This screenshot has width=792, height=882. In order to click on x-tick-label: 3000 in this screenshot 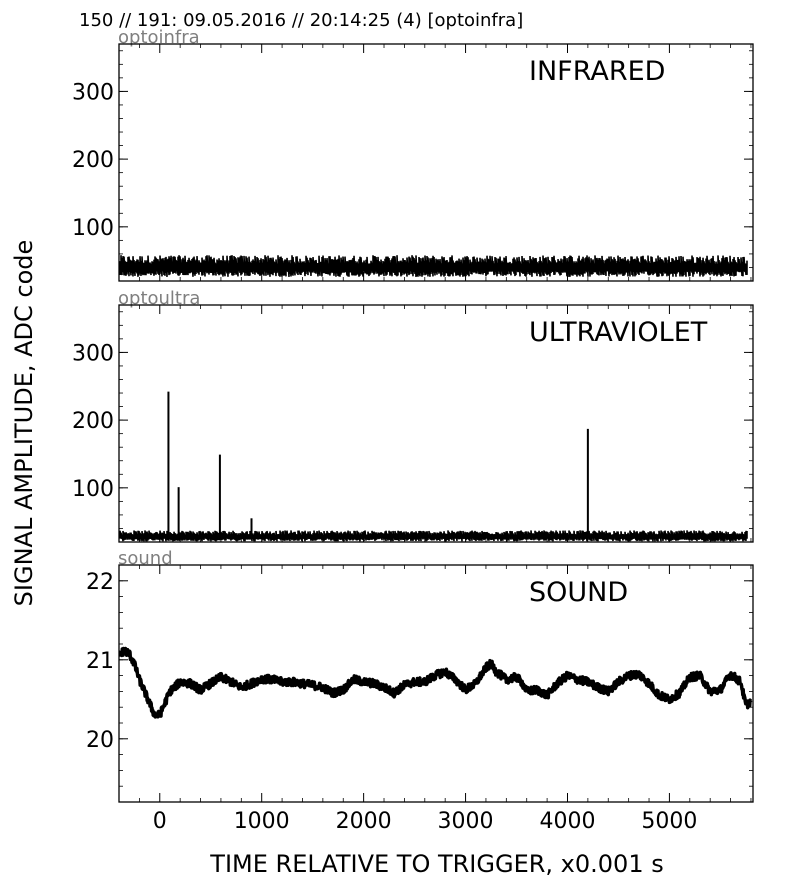, I will do `click(466, 821)`.